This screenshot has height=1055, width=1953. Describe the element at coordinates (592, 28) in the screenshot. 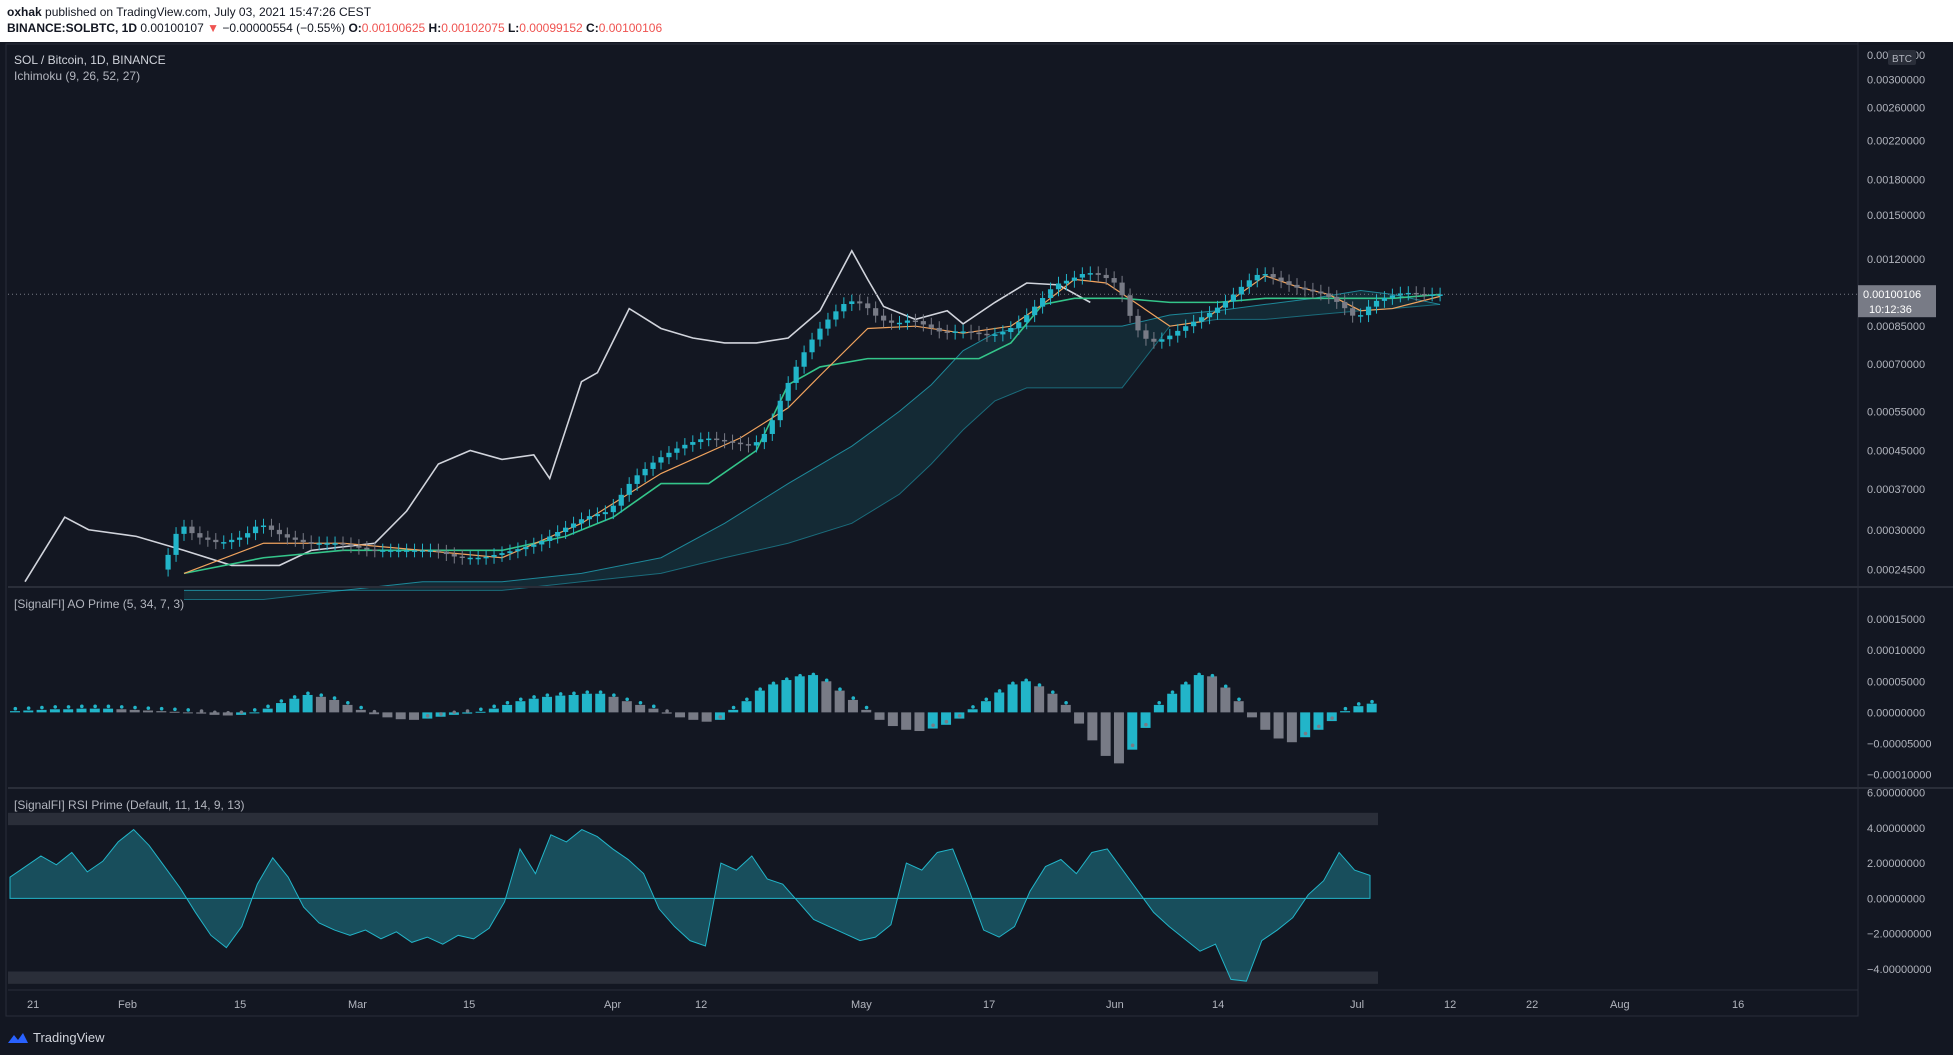

I see `close-label: C:` at that location.